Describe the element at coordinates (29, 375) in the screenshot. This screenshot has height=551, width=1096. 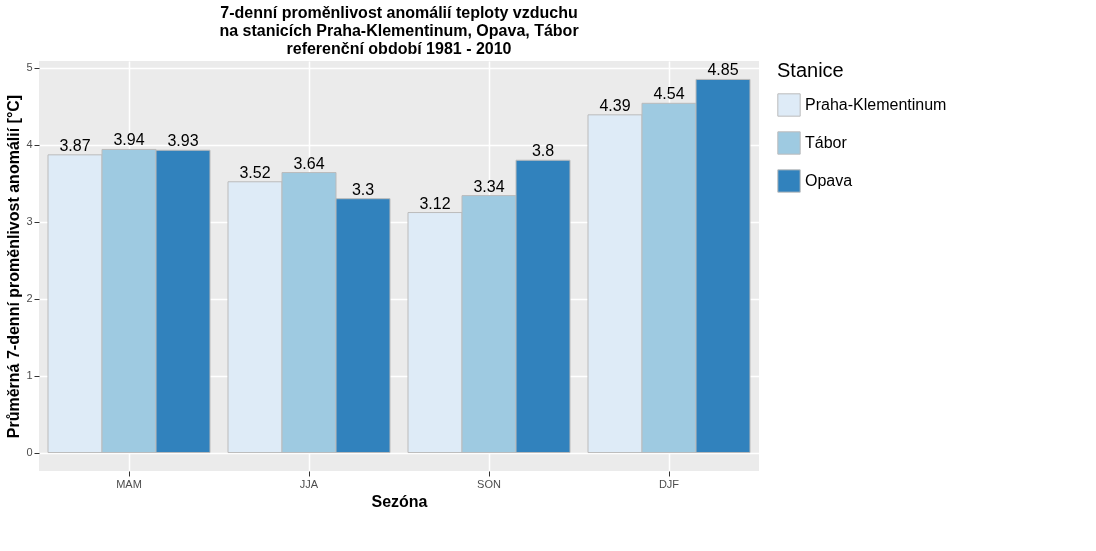
I see `y-tick-label: 1` at that location.